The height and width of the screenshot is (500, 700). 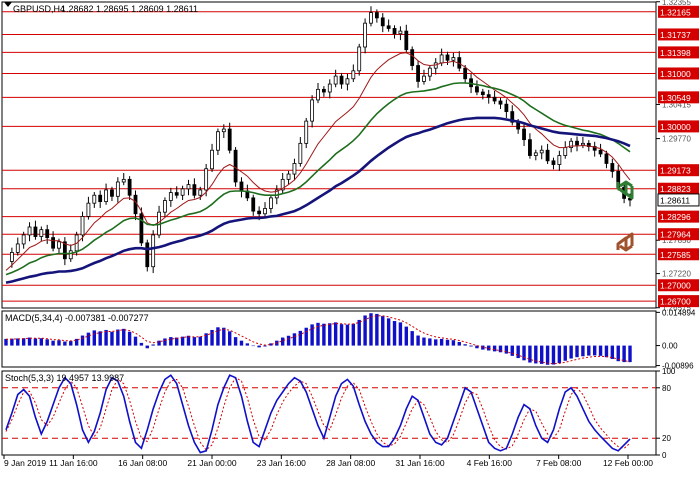 What do you see at coordinates (675, 12) in the screenshot?
I see `level-label: 1.32165` at bounding box center [675, 12].